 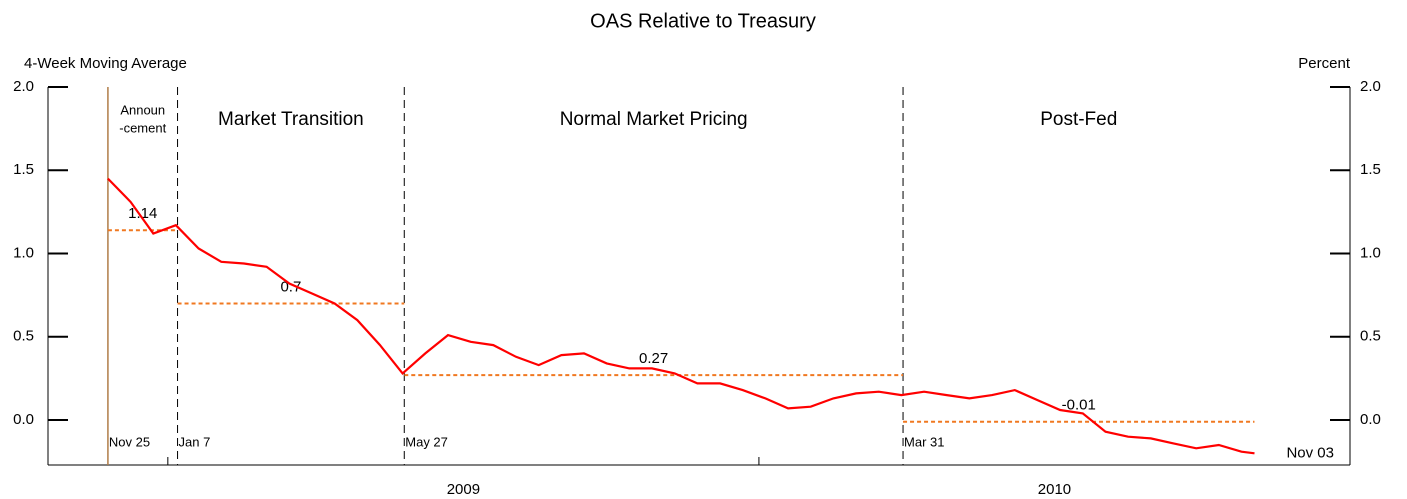 I want to click on y2-tick-label: 1.5, so click(x=1370, y=169).